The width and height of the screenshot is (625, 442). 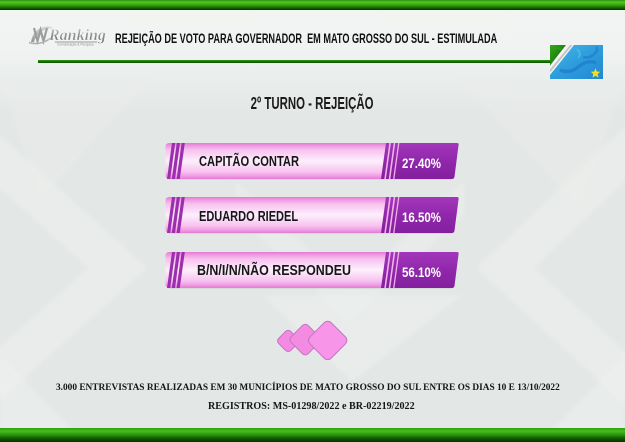 What do you see at coordinates (77, 35) in the screenshot?
I see `svg-text: Ranking` at bounding box center [77, 35].